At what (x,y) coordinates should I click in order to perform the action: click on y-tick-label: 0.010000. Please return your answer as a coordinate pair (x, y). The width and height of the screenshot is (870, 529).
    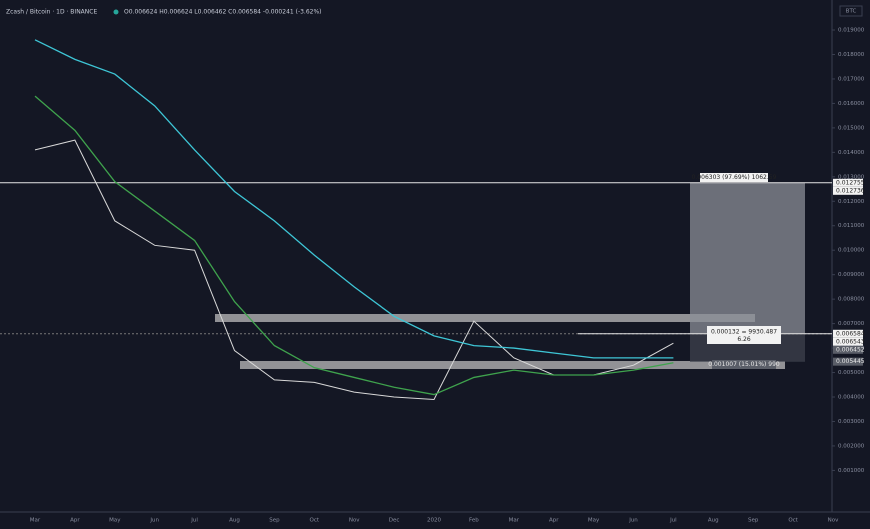
    Looking at the image, I should click on (851, 251).